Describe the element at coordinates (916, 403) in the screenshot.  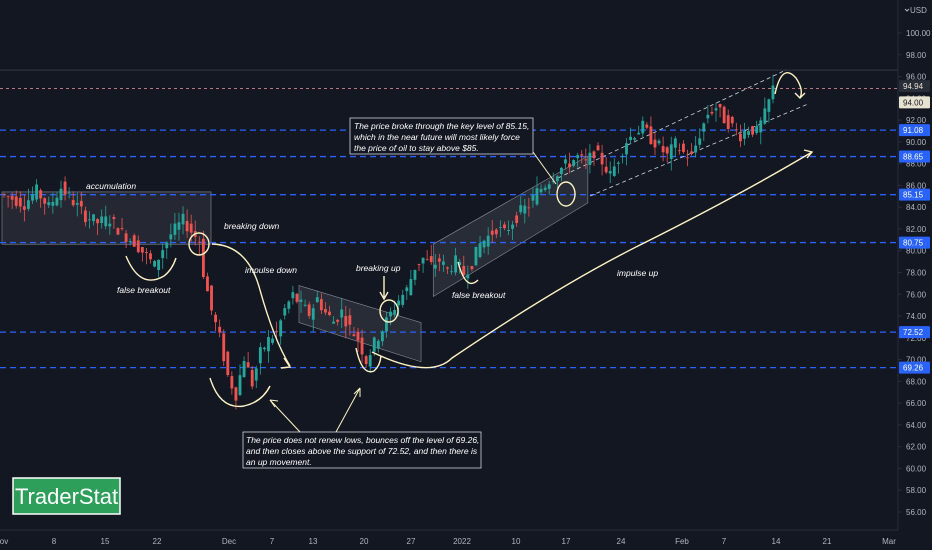
I see `y-tick-label: 66.00` at that location.